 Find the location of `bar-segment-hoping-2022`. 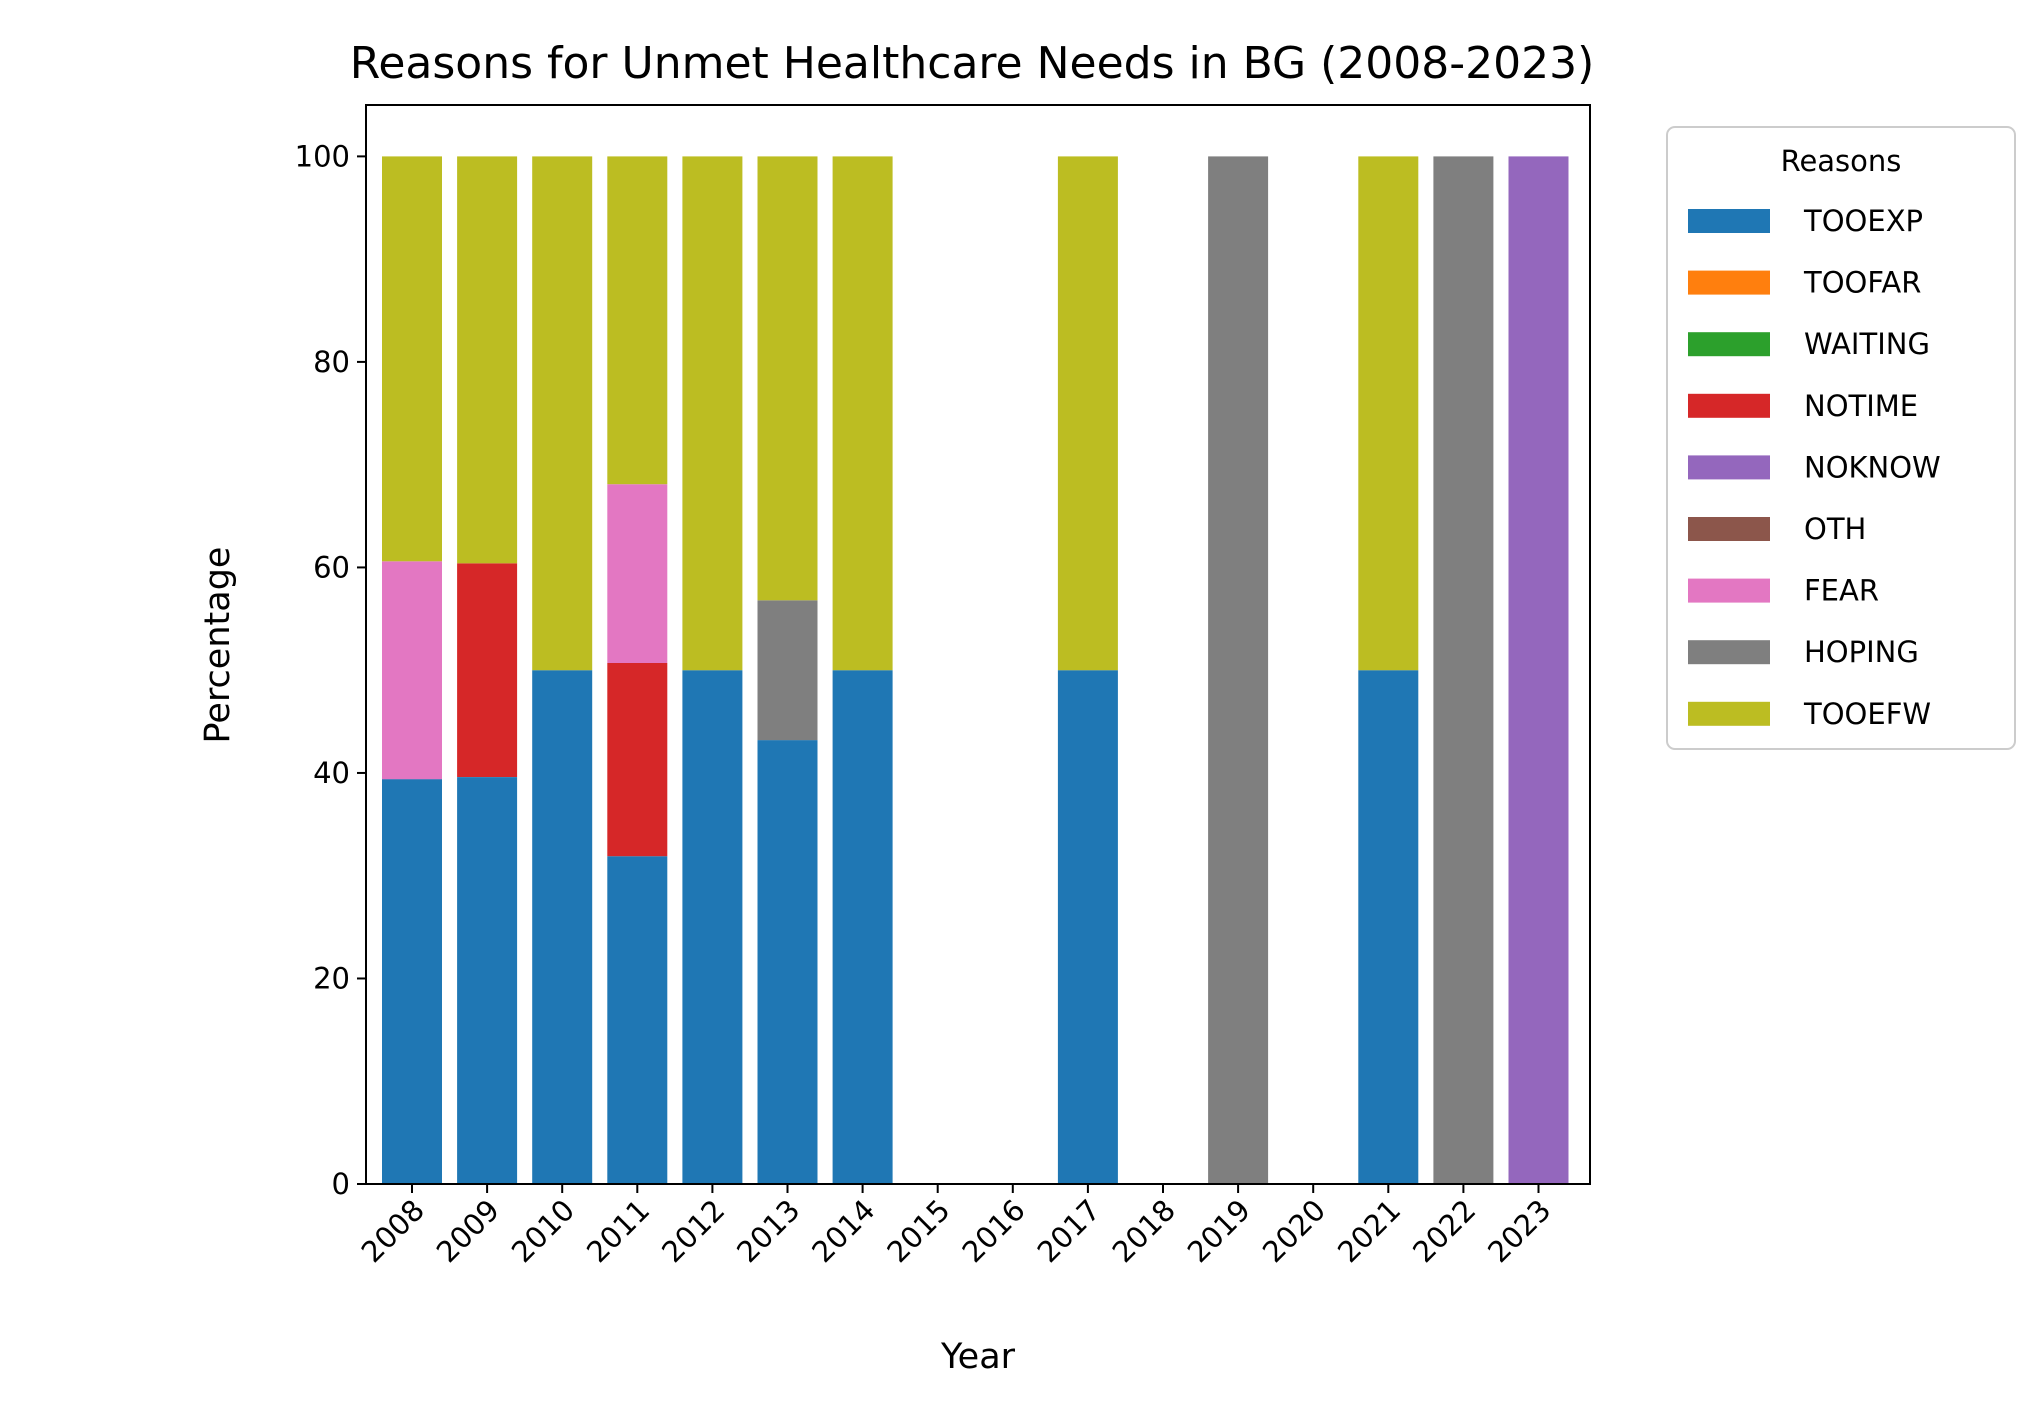

bar-segment-hoping-2022 is located at coordinates (1463, 670).